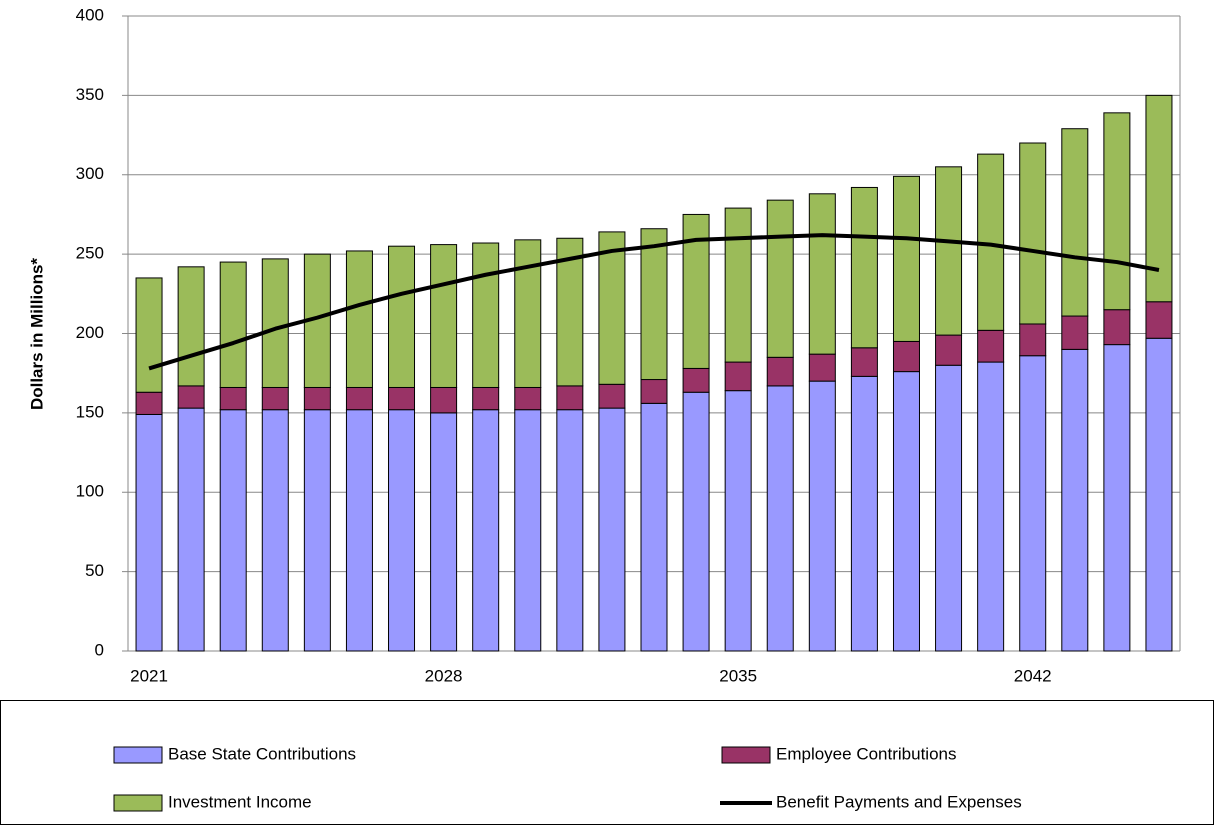 The image size is (1215, 826). I want to click on x-tick-label: 2021, so click(149, 675).